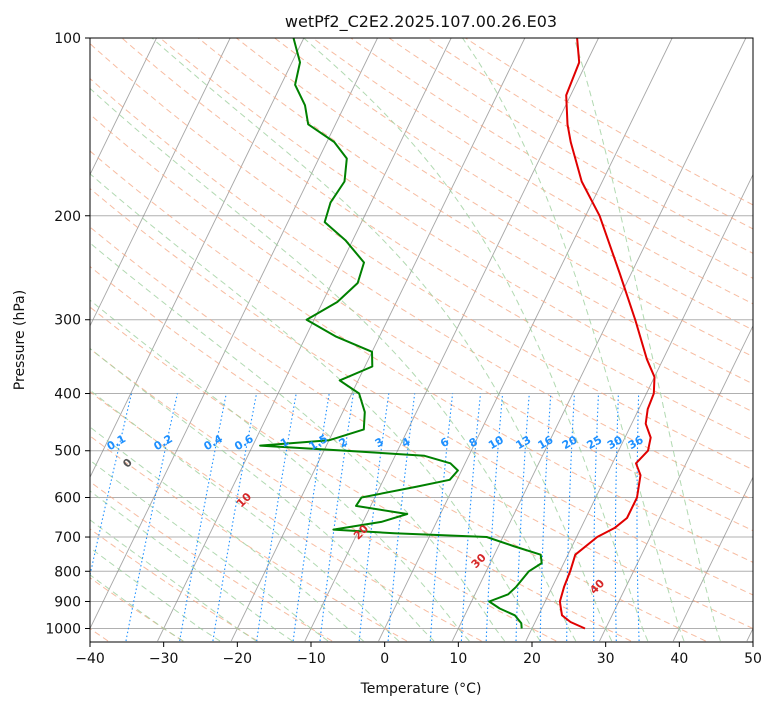 The image size is (775, 708). Describe the element at coordinates (67, 217) in the screenshot. I see `y-tick-label: 200` at that location.